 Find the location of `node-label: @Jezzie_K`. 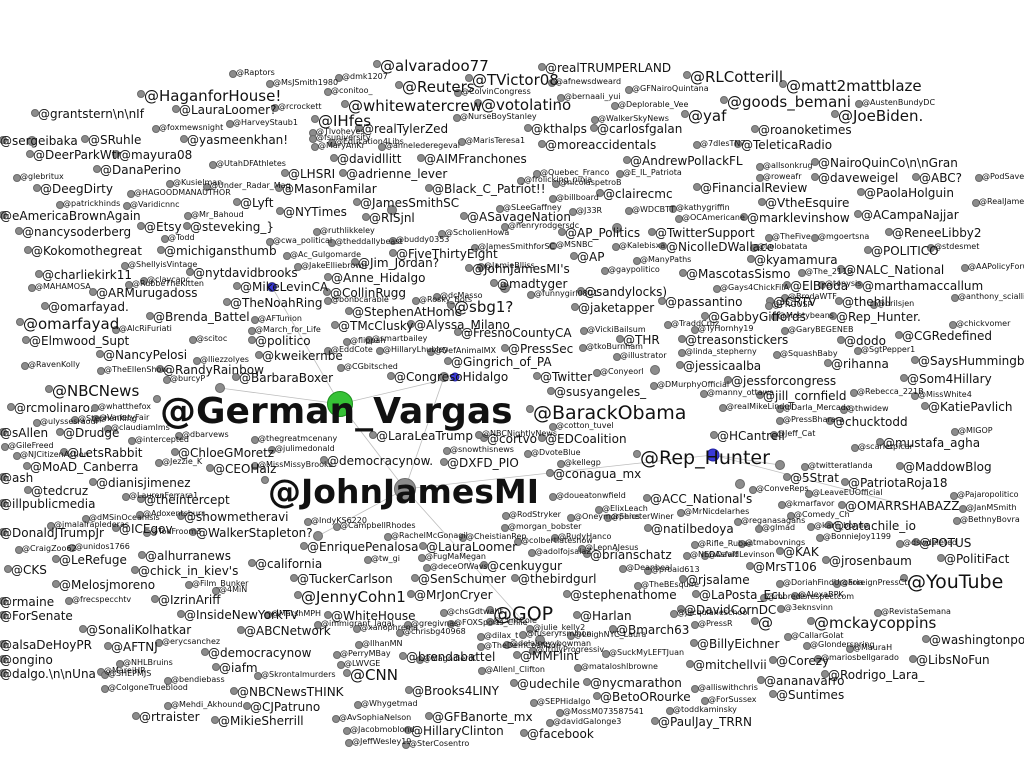

node-label: @Jezzie_K is located at coordinates (182, 461).